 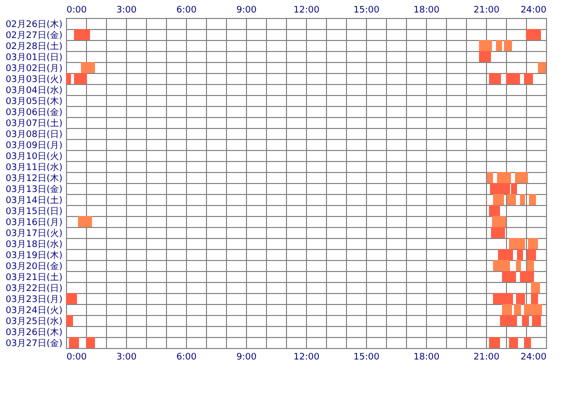 What do you see at coordinates (487, 357) in the screenshot?
I see `x-tick-label: 21:00` at bounding box center [487, 357].